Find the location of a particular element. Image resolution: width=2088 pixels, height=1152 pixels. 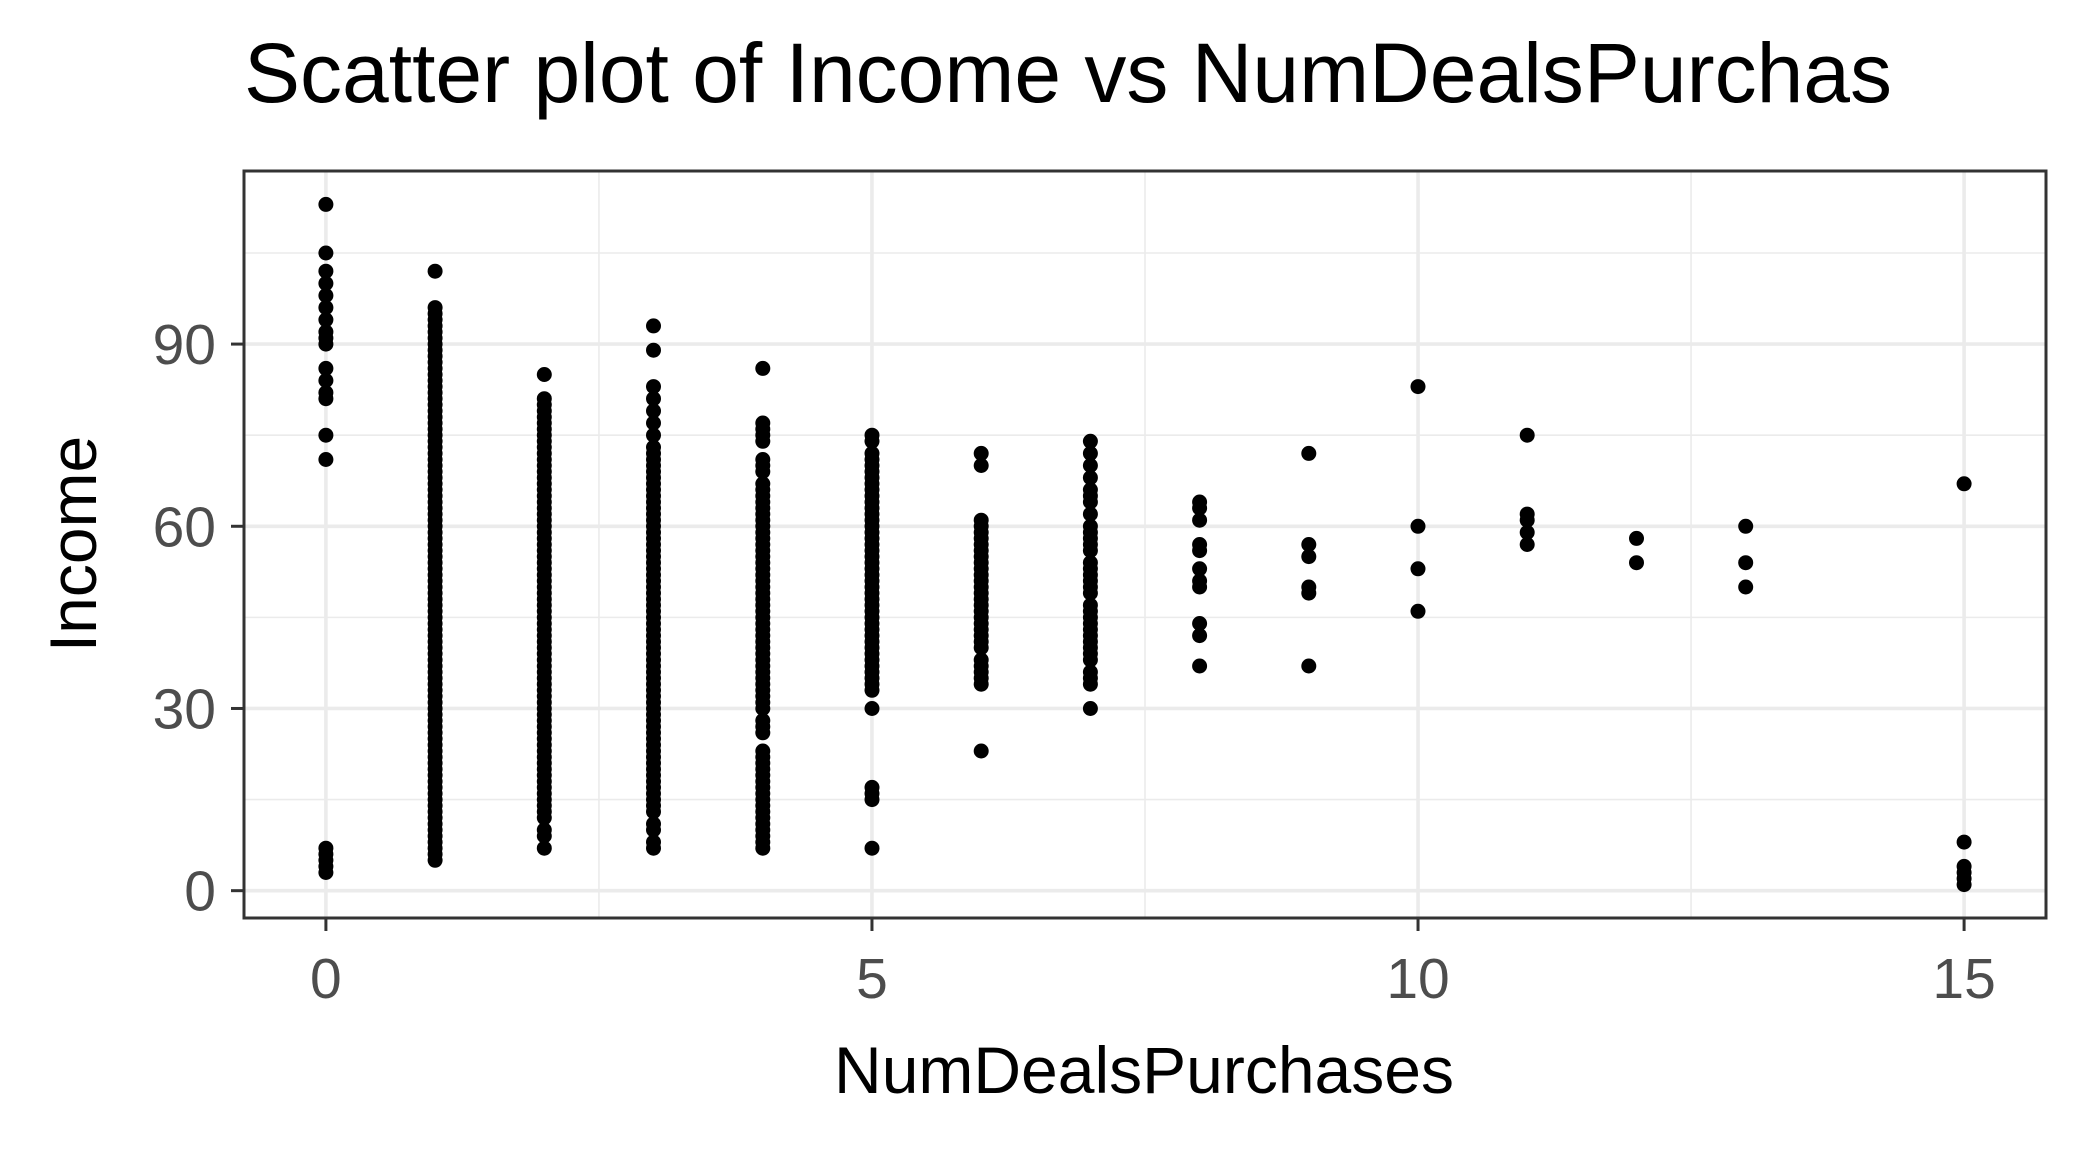

x-axis-title: NumDealsPurchases is located at coordinates (1144, 1070).